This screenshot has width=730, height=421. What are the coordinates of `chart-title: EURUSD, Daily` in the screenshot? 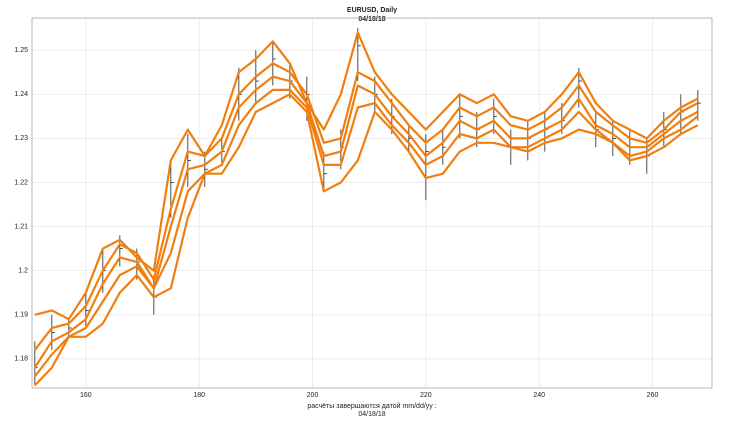 It's located at (372, 10).